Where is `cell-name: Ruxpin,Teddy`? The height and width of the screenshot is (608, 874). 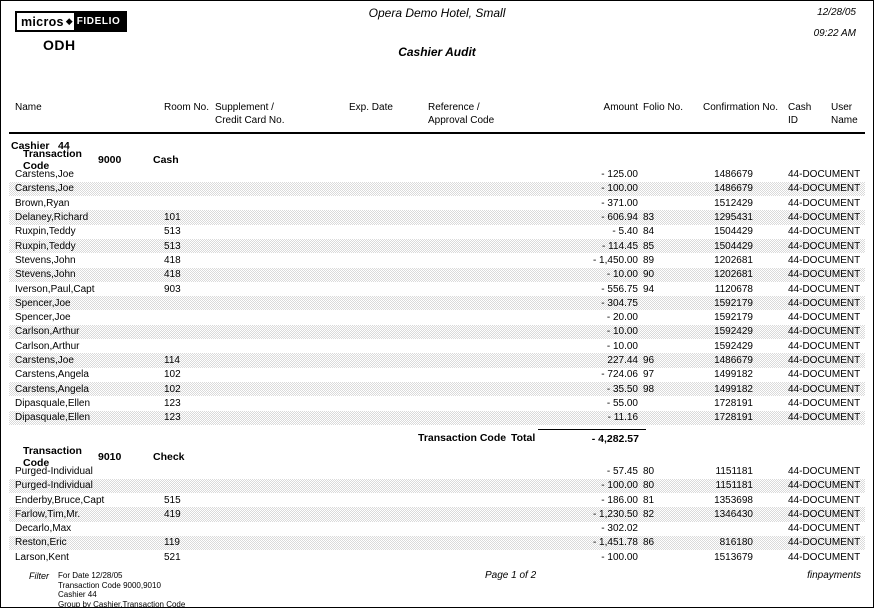
cell-name: Ruxpin,Teddy is located at coordinates (45, 246).